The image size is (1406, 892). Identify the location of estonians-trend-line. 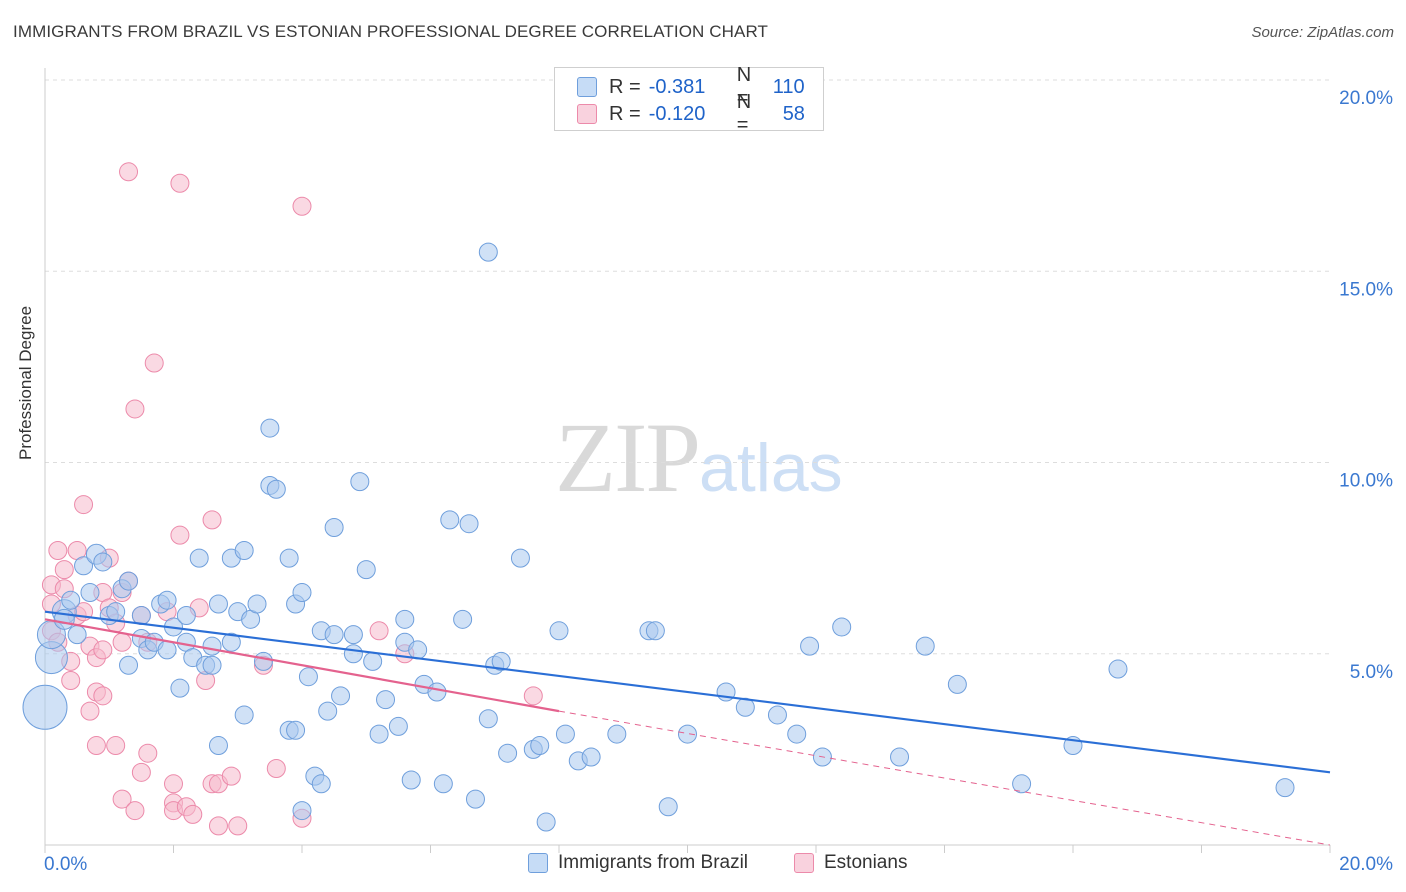
(302, 665).